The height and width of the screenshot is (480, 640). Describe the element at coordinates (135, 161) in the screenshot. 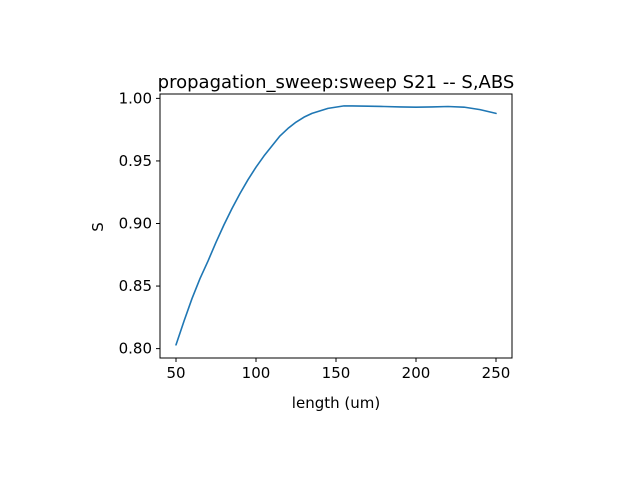

I see `y-tick-label: 0.95` at that location.